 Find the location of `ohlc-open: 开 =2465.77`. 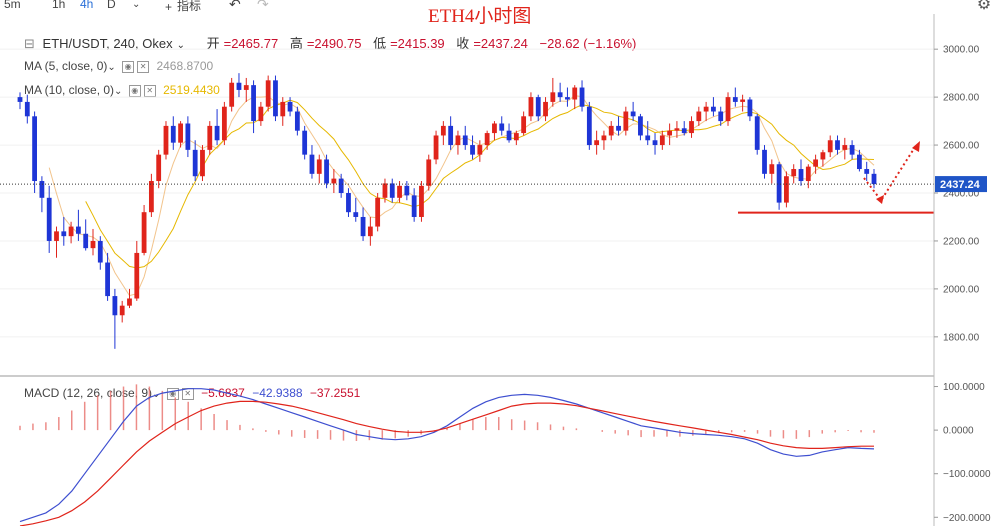

ohlc-open: 开 =2465.77 is located at coordinates (245, 43).